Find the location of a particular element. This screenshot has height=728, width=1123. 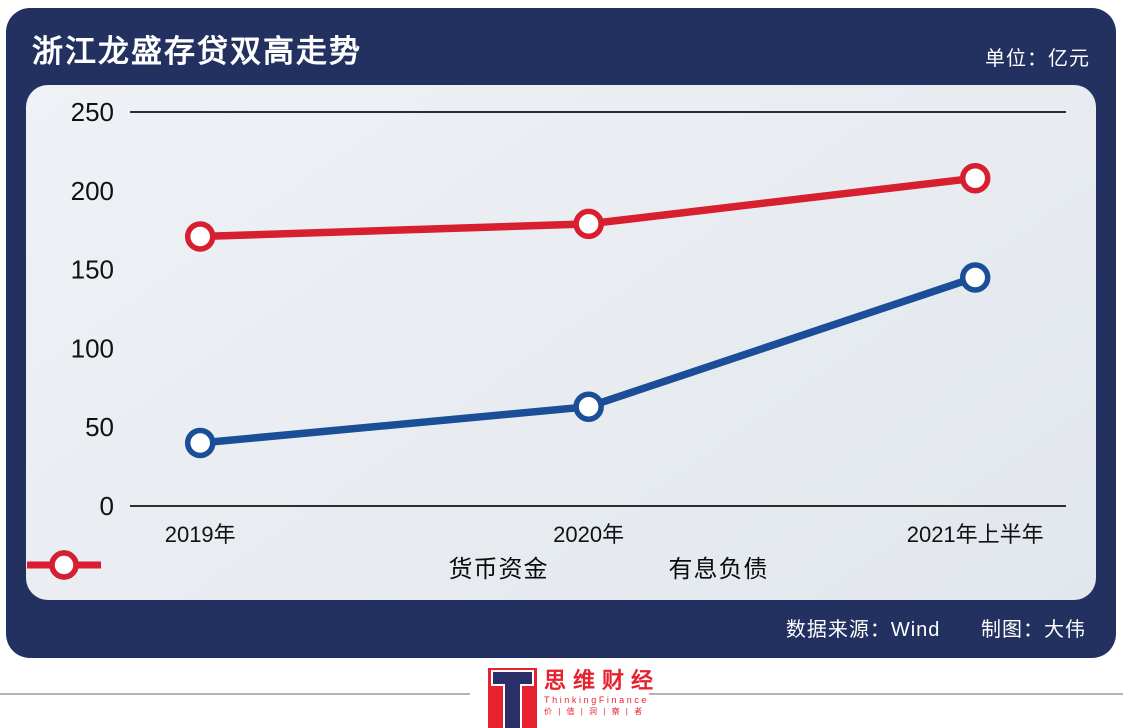

y-tick-label-200: 200 is located at coordinates (92, 191).